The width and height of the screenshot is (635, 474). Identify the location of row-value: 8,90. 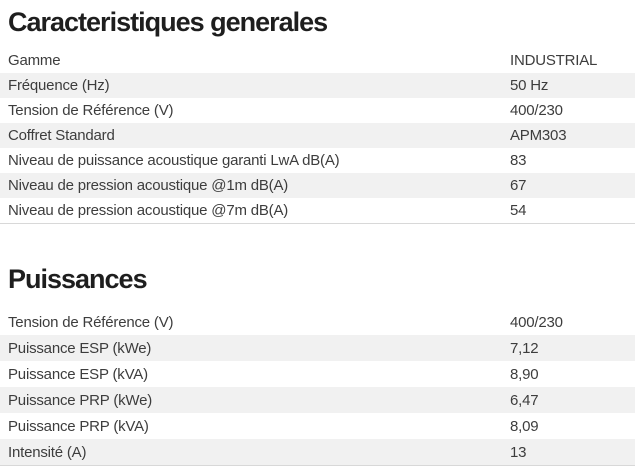
(524, 374).